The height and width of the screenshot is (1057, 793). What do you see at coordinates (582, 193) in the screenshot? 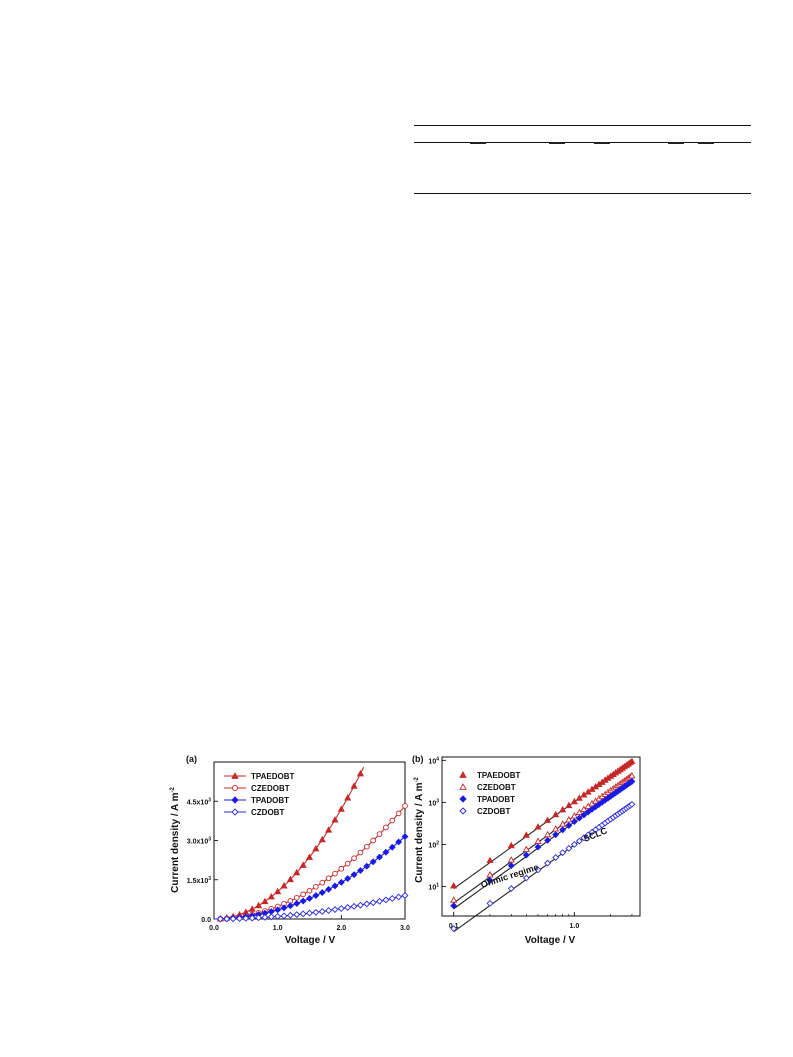
I see `table-bottom-rule` at bounding box center [582, 193].